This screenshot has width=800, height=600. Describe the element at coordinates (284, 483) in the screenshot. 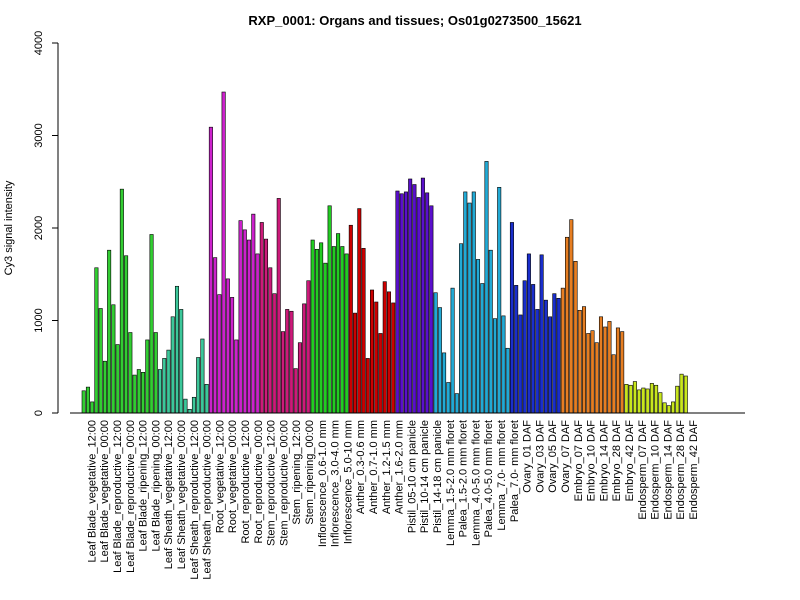

I see `x-tick-label: Stem_reproductive_00:00` at that location.